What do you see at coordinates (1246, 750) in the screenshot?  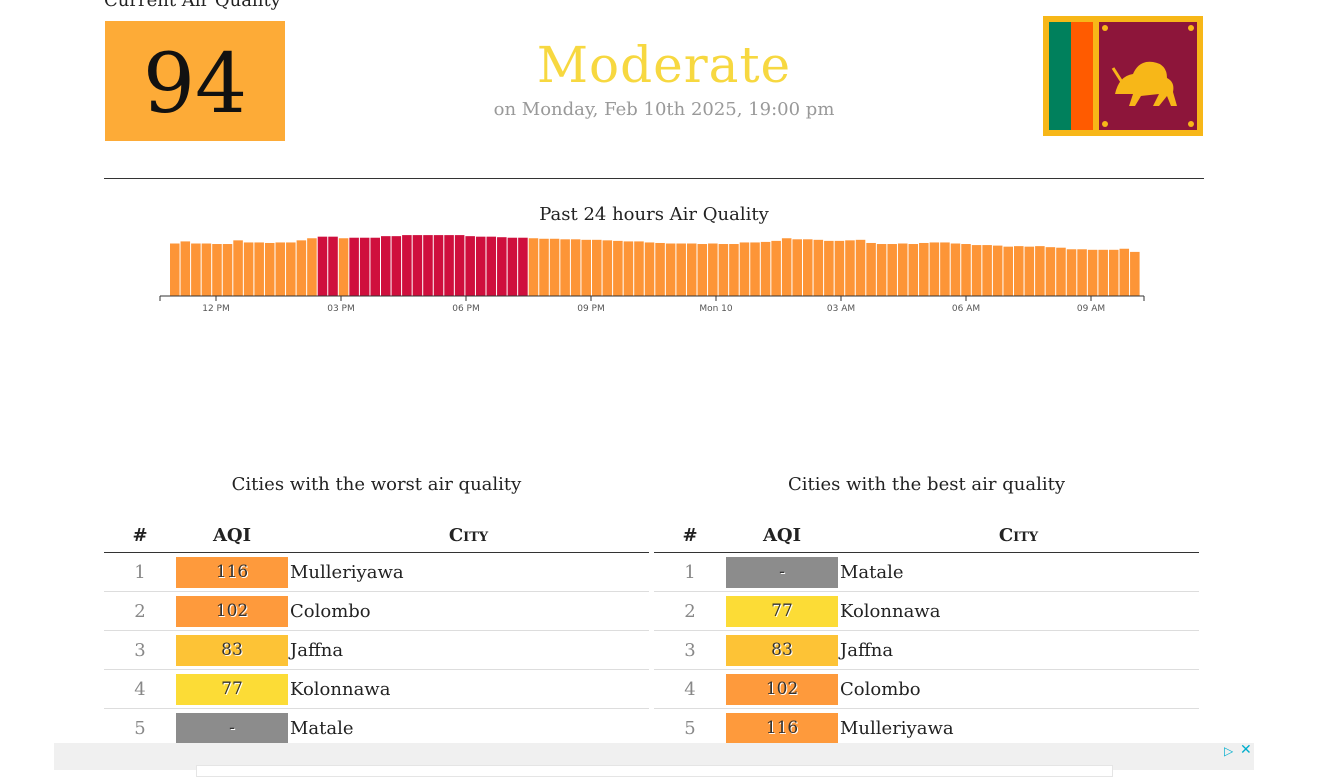 I see `close-icon: ✕` at bounding box center [1246, 750].